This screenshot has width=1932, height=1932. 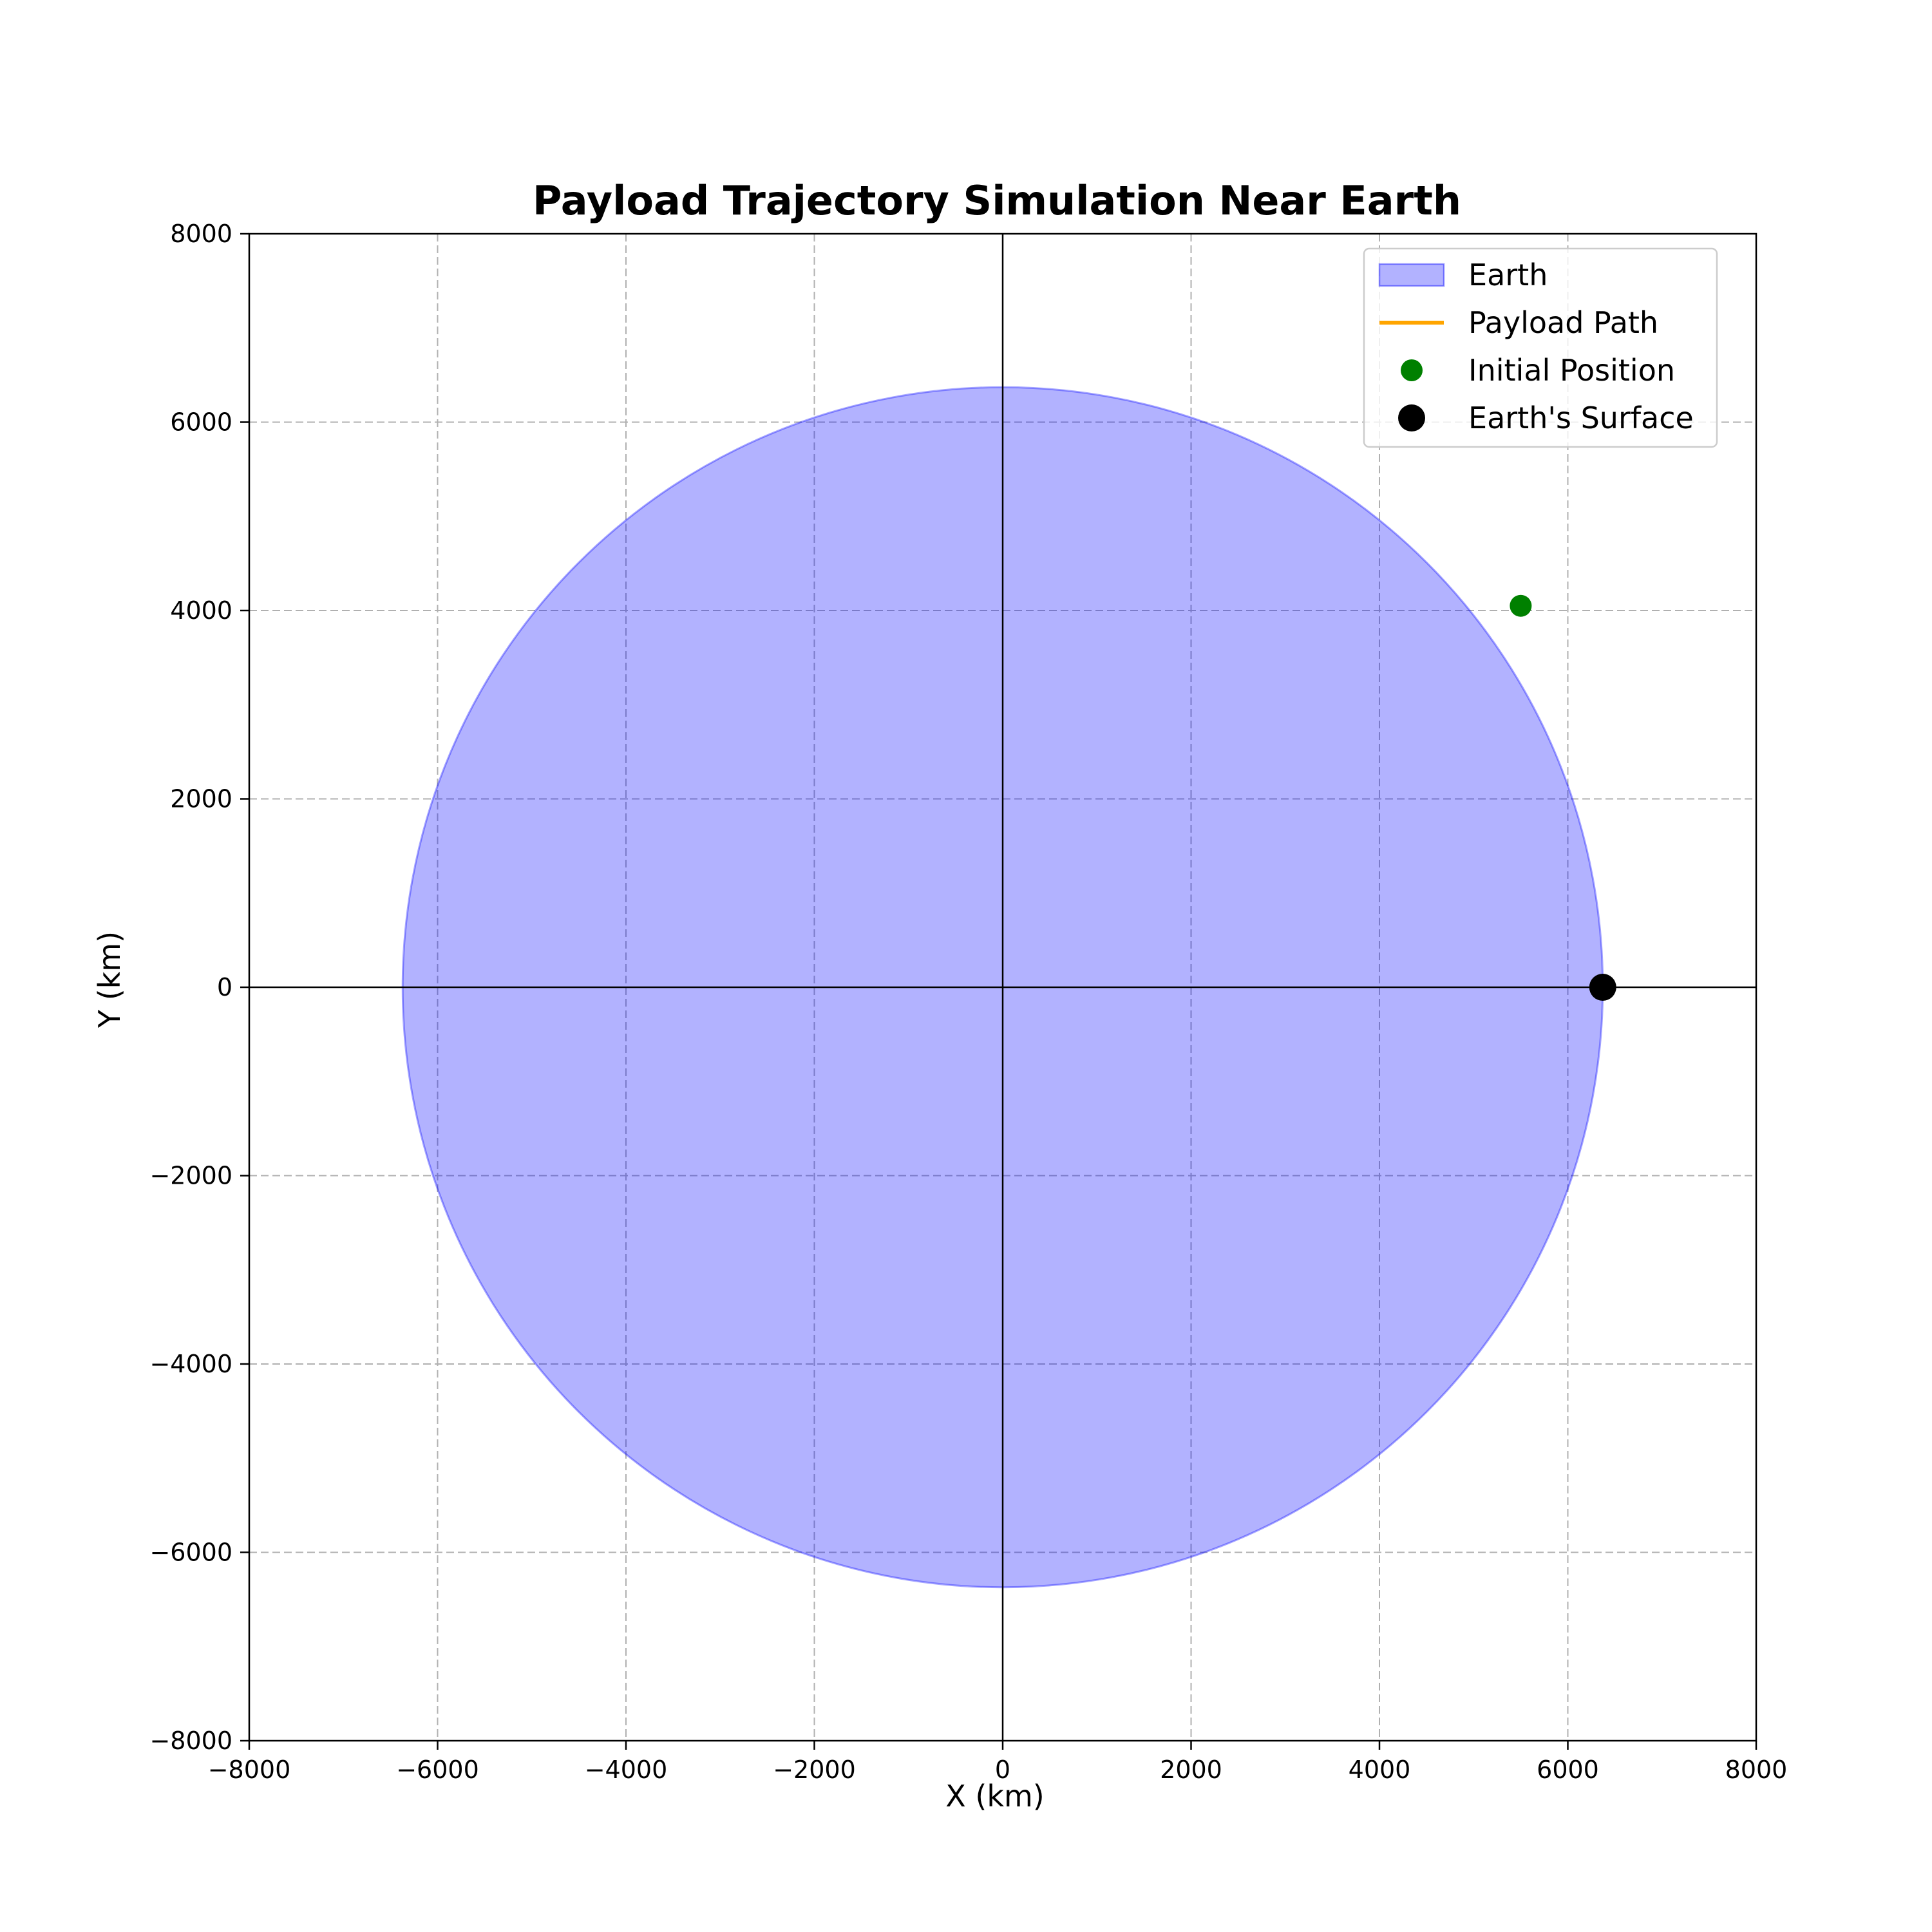 What do you see at coordinates (1568, 1770) in the screenshot?
I see `x-tick-label-7: 6000` at bounding box center [1568, 1770].